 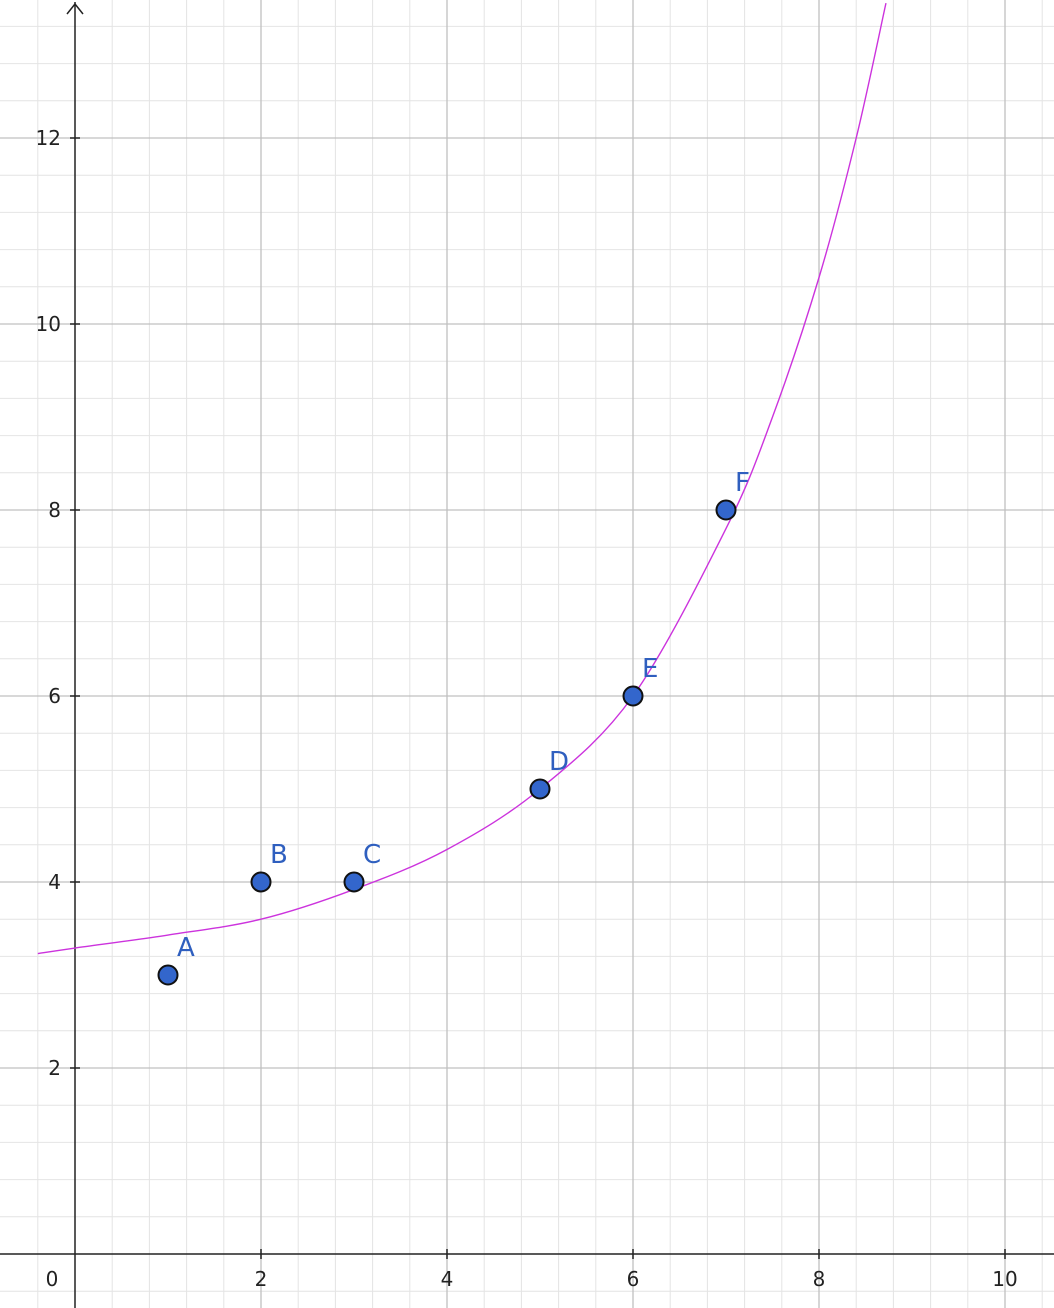 What do you see at coordinates (372, 855) in the screenshot?
I see `point-label-c: C` at bounding box center [372, 855].